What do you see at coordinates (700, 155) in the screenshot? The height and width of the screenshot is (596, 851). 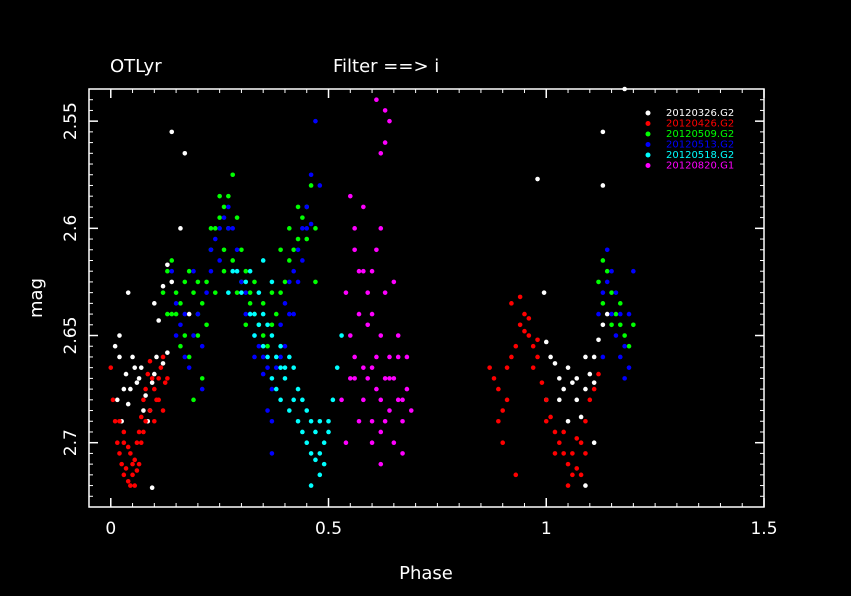 I see `legend-entry: 20120518.G2` at bounding box center [700, 155].